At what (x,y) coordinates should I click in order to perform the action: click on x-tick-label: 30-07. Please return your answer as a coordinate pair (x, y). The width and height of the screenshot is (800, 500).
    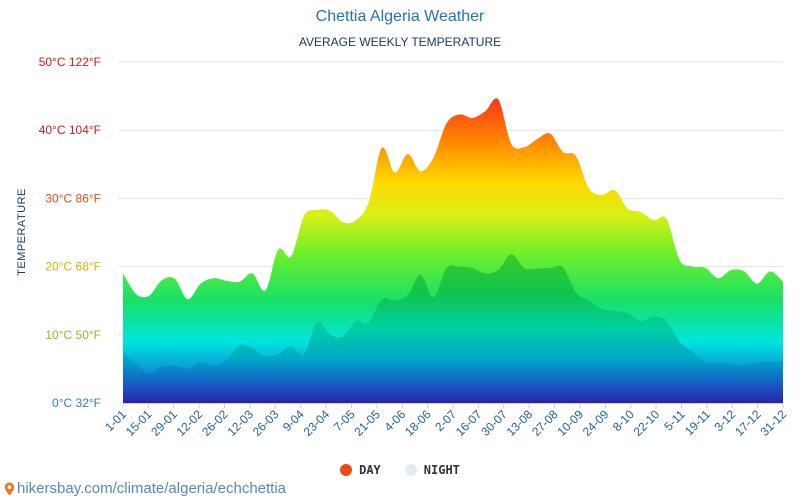
    Looking at the image, I should click on (494, 423).